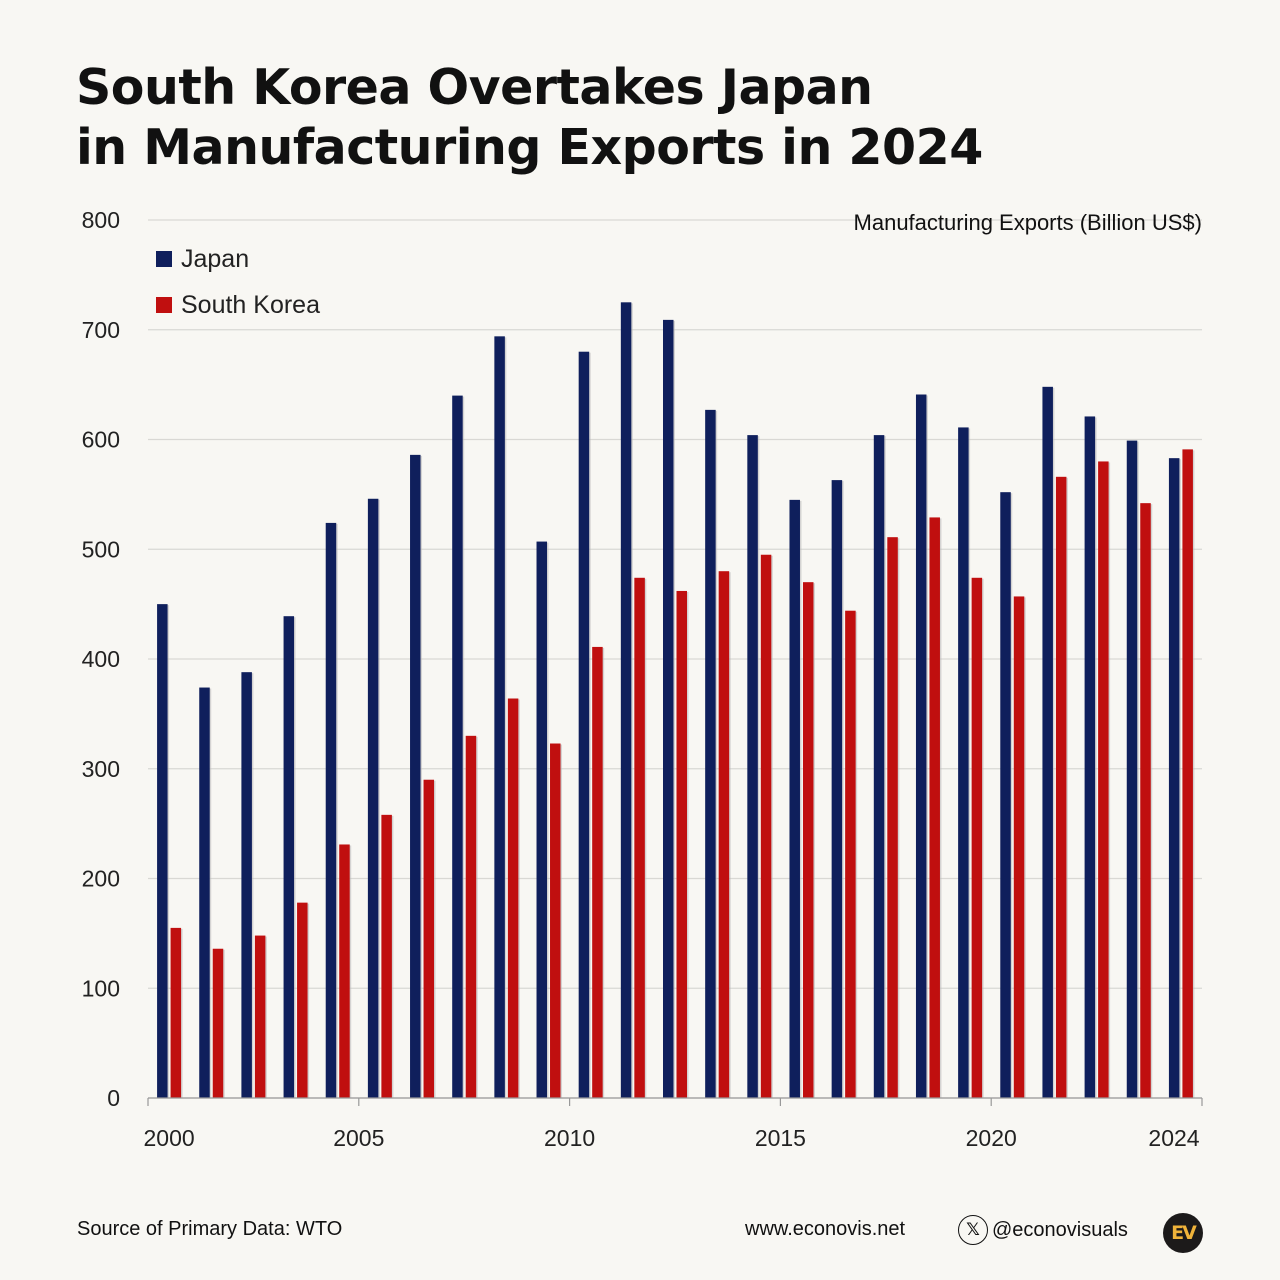  I want to click on bar-japan-2013, so click(710, 753).